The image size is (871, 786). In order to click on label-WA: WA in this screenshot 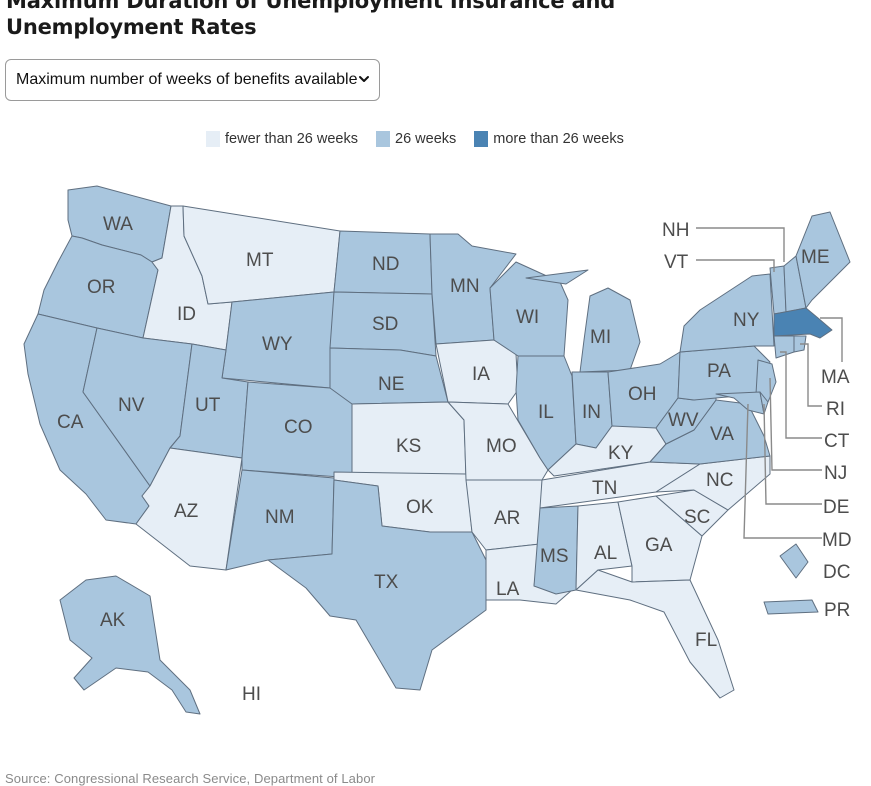, I will do `click(118, 224)`.